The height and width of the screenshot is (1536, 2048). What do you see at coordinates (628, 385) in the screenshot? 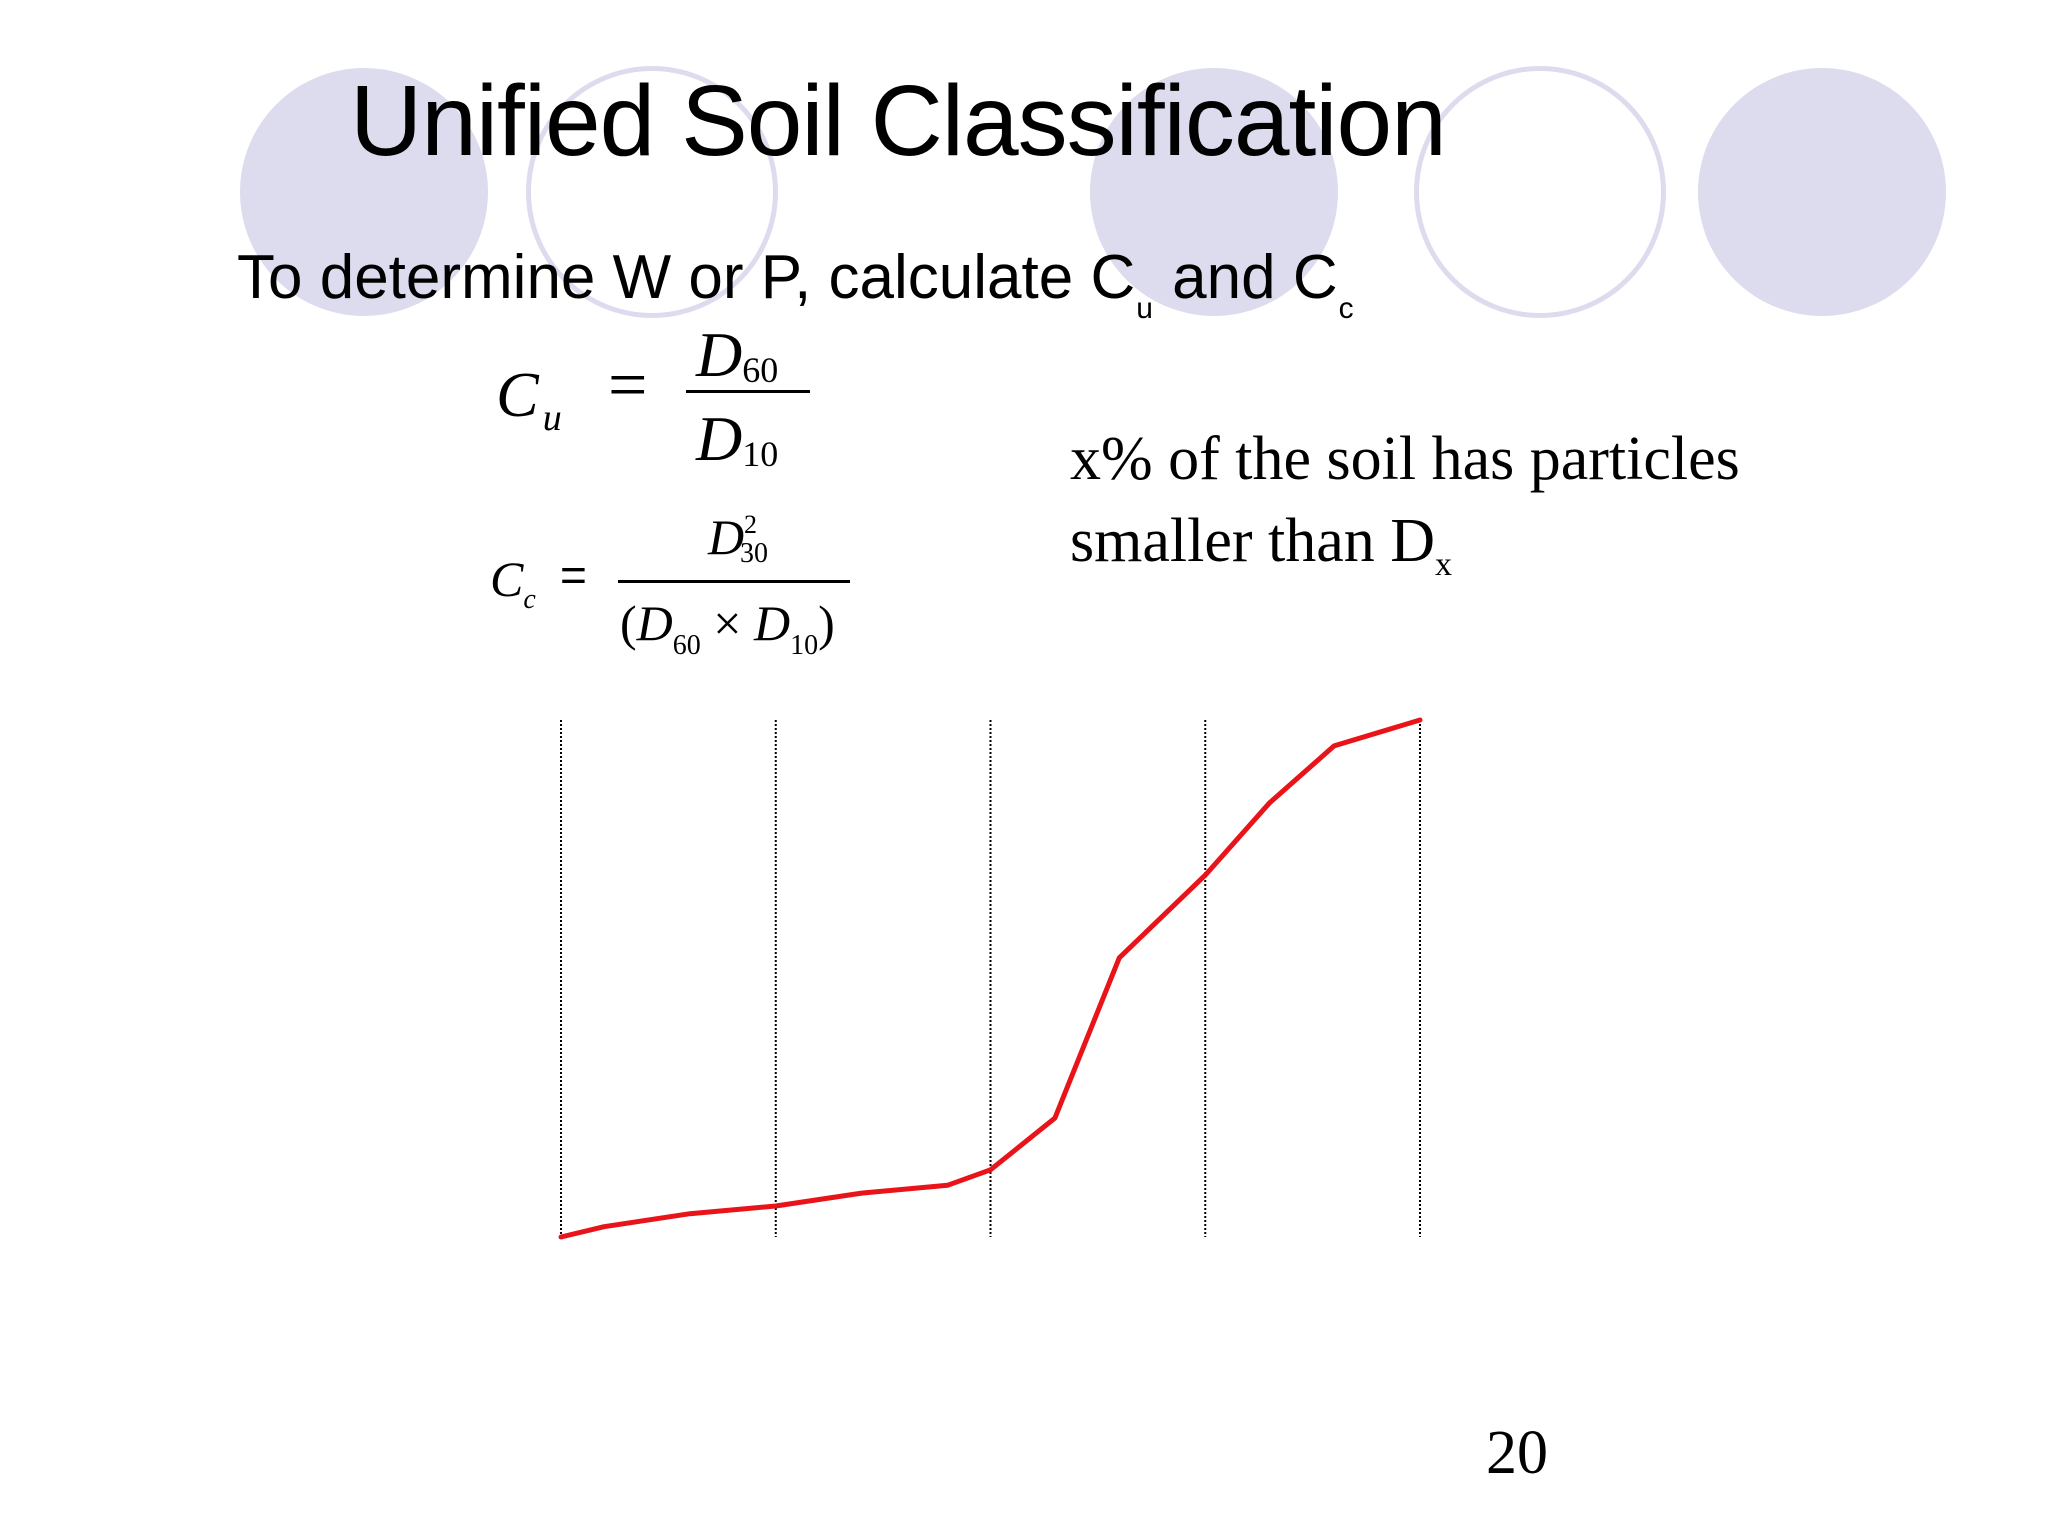
I see `cu-equals: =` at bounding box center [628, 385].